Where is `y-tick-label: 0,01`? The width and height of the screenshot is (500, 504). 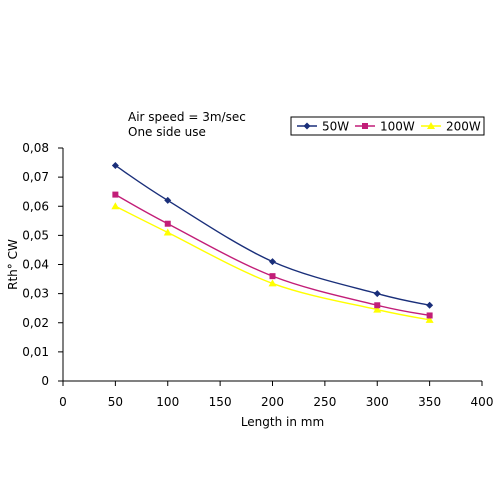 y-tick-label: 0,01 is located at coordinates (35, 352).